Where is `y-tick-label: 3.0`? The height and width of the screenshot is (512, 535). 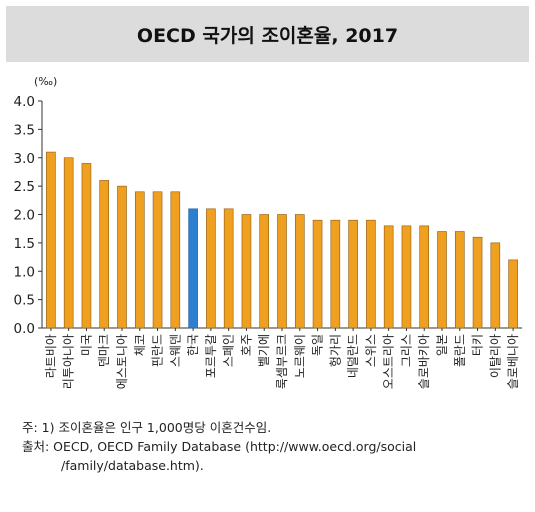
y-tick-label: 3.0 is located at coordinates (24, 159).